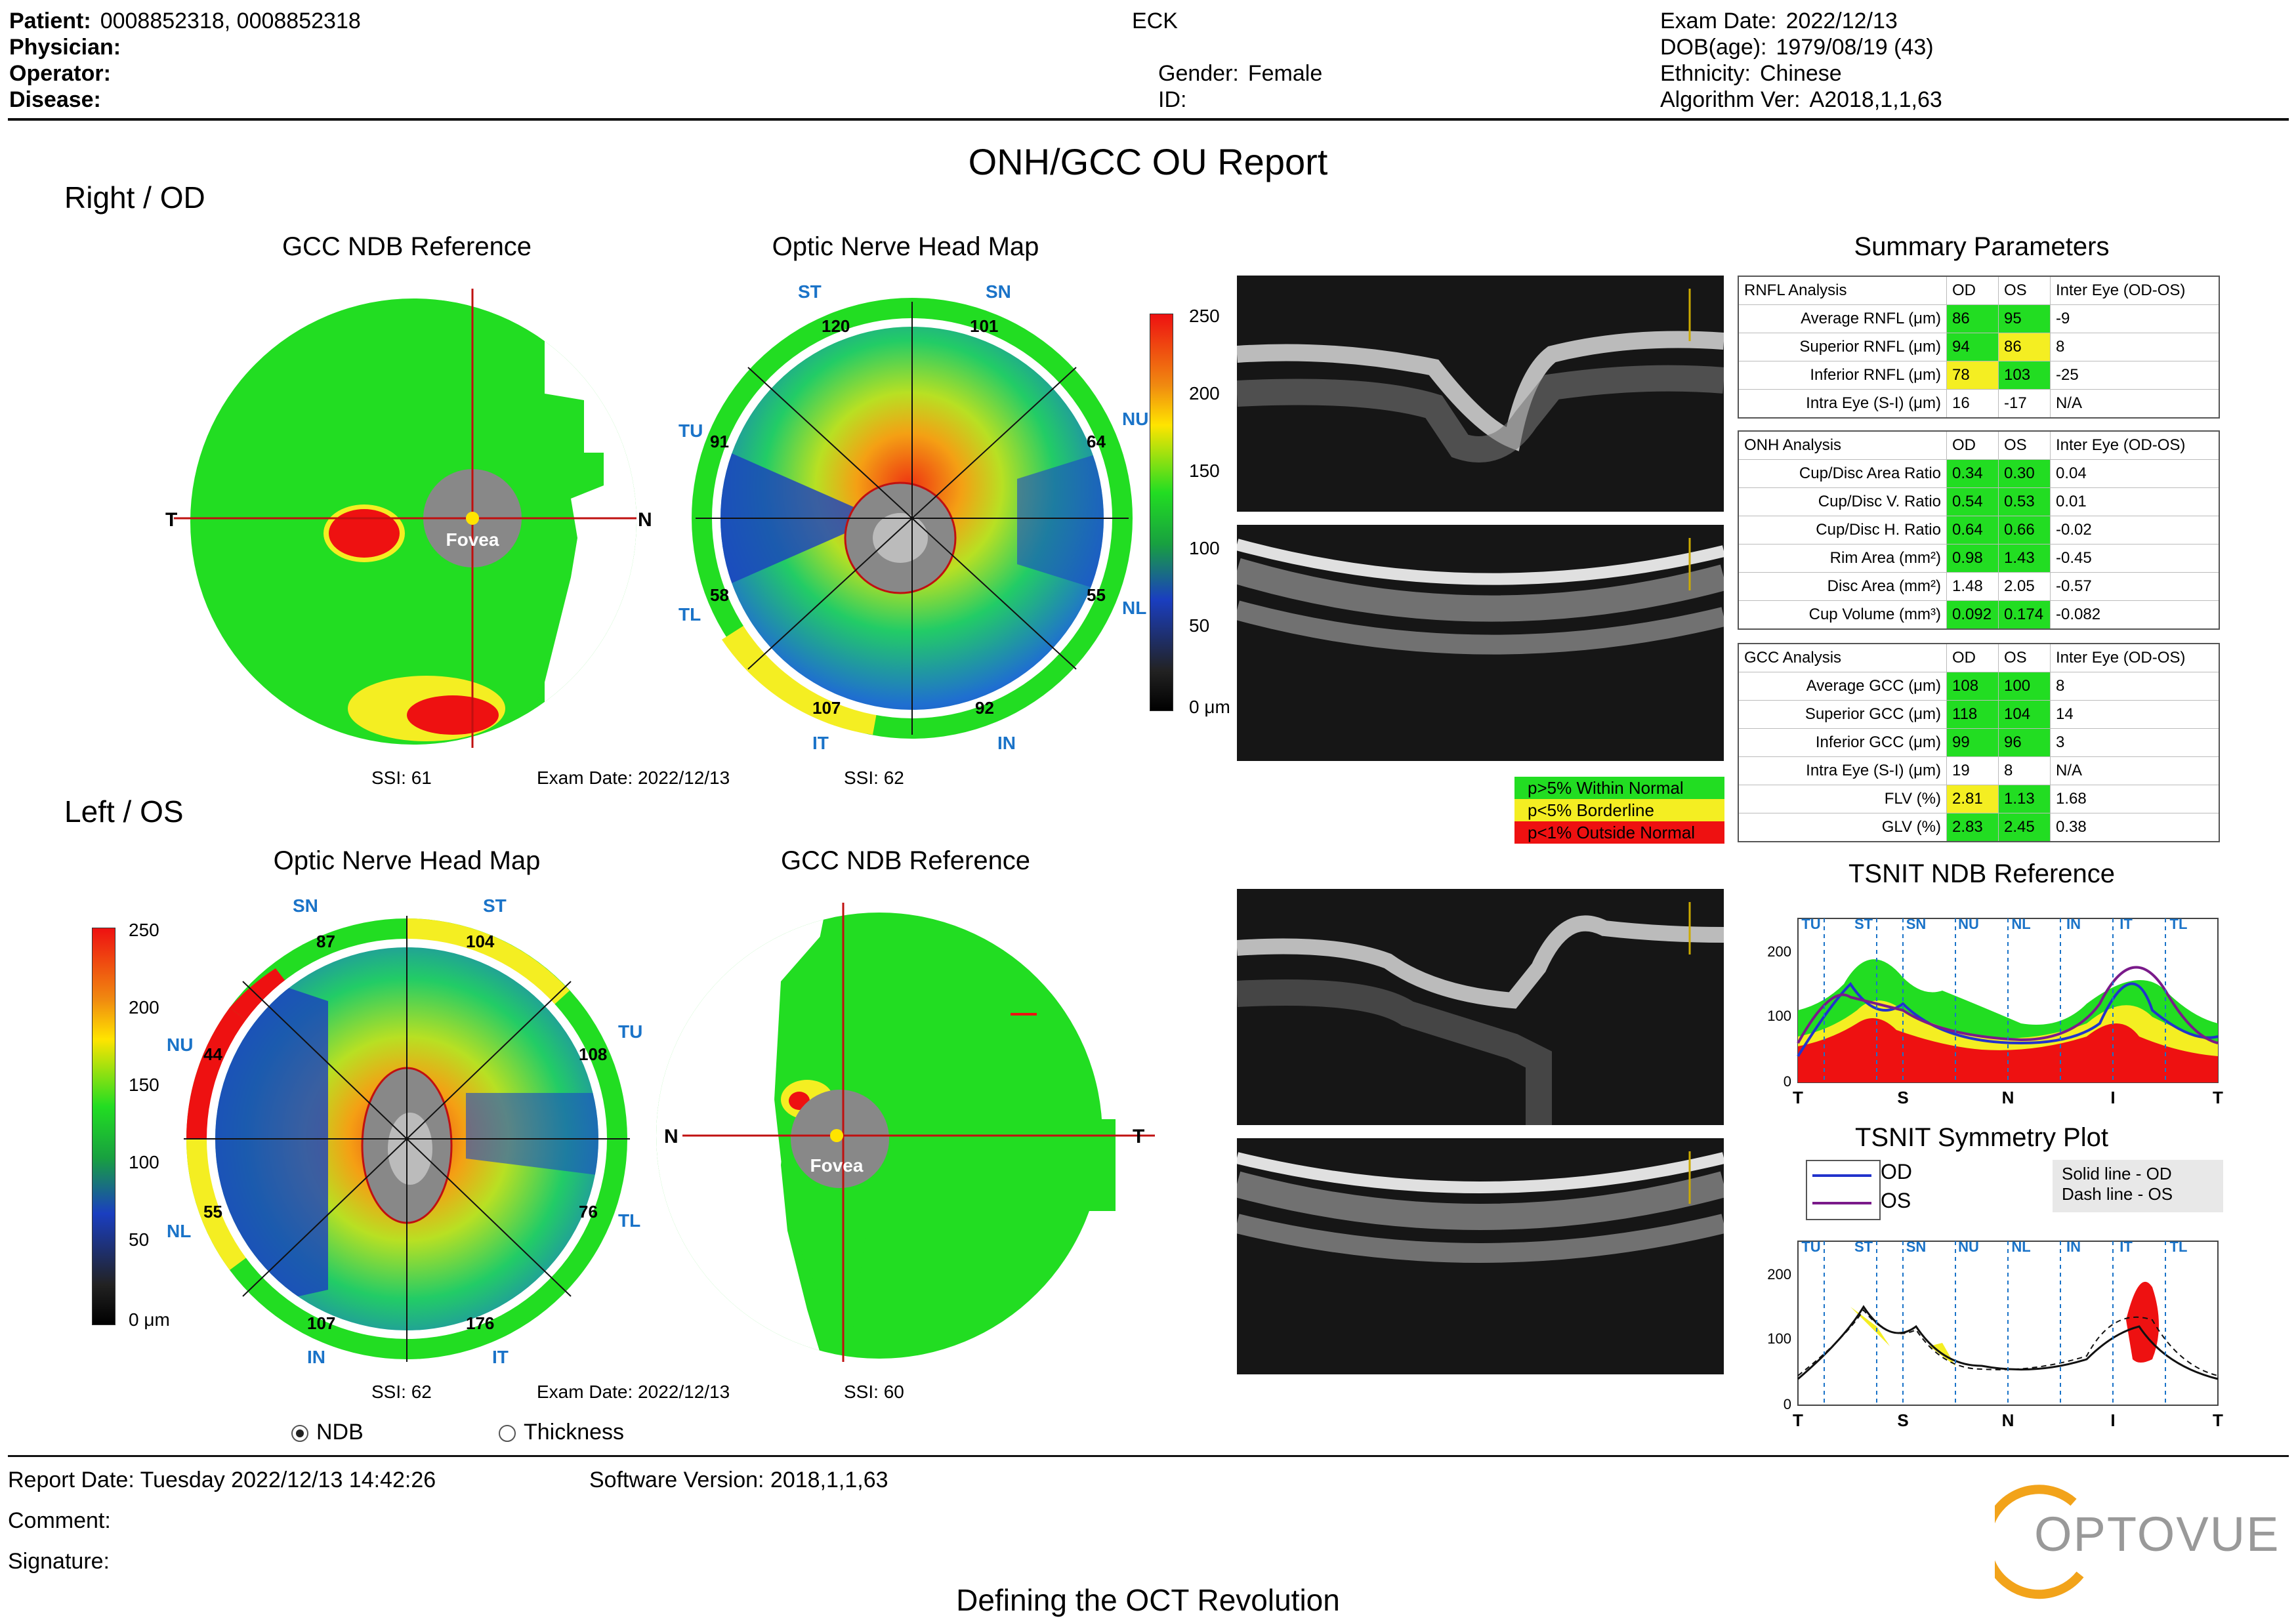 Image resolution: width=2296 pixels, height=1623 pixels. Describe the element at coordinates (999, 292) in the screenshot. I see `od-sector-sn-label: SN` at that location.